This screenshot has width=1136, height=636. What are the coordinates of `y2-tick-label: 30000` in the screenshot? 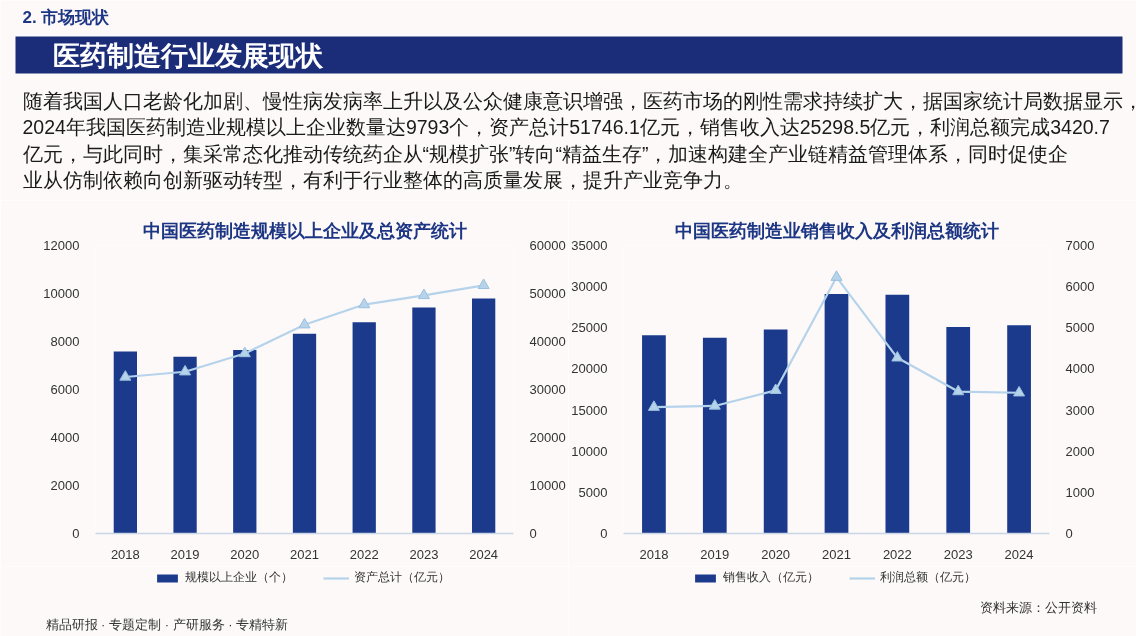 It's located at (547, 389).